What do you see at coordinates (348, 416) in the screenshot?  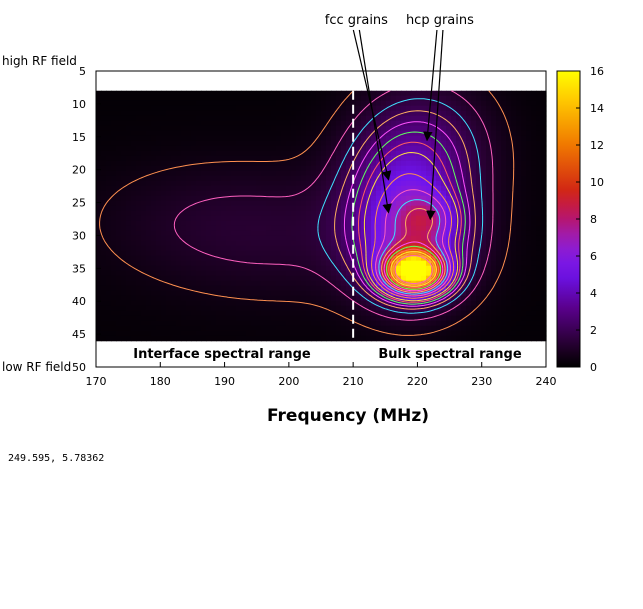 I see `x-axis-title: Frequency (MHz)` at bounding box center [348, 416].